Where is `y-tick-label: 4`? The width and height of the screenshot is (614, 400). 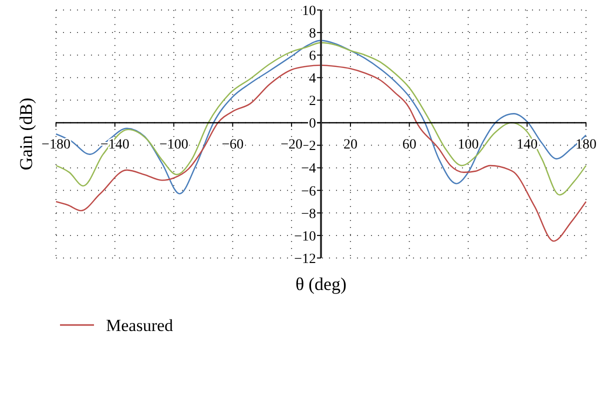 y-tick-label: 4 is located at coordinates (312, 79).